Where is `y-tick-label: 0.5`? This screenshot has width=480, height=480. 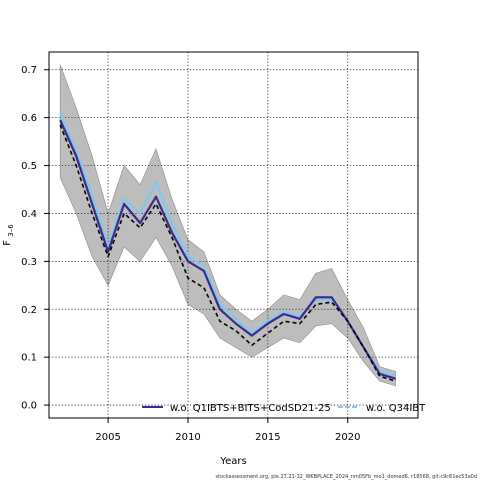
y-tick-label: 0.5 is located at coordinates (29, 166).